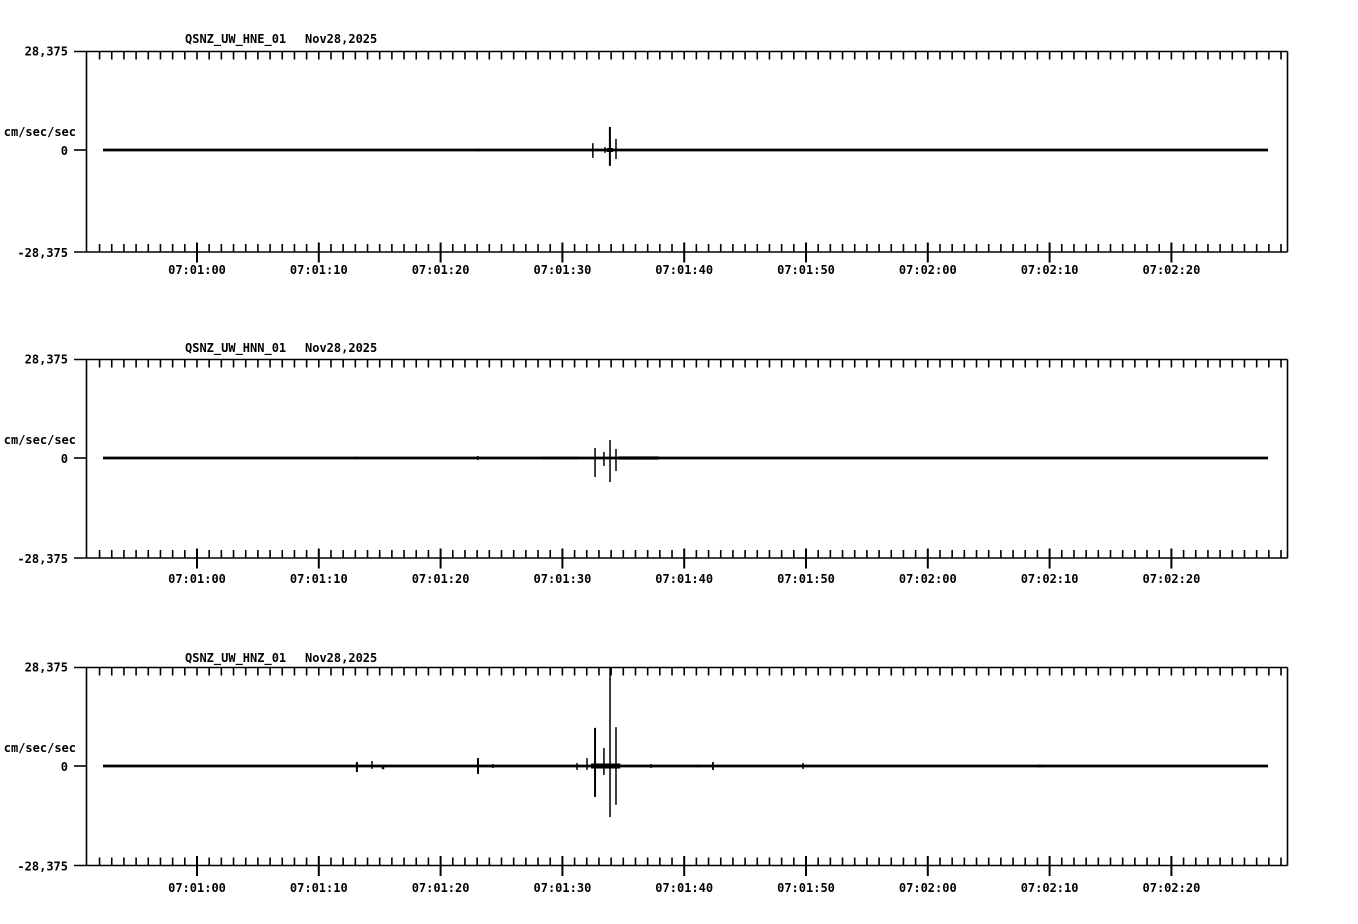  Describe the element at coordinates (235, 658) in the screenshot. I see `panel-title: QSNZ_UW_HNZ_01` at that location.